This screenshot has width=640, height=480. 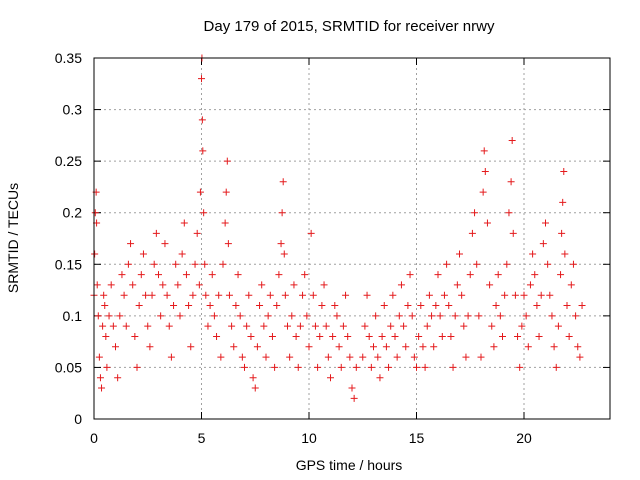 What do you see at coordinates (73, 110) in the screenshot?
I see `y-tick-label: 0.3` at bounding box center [73, 110].